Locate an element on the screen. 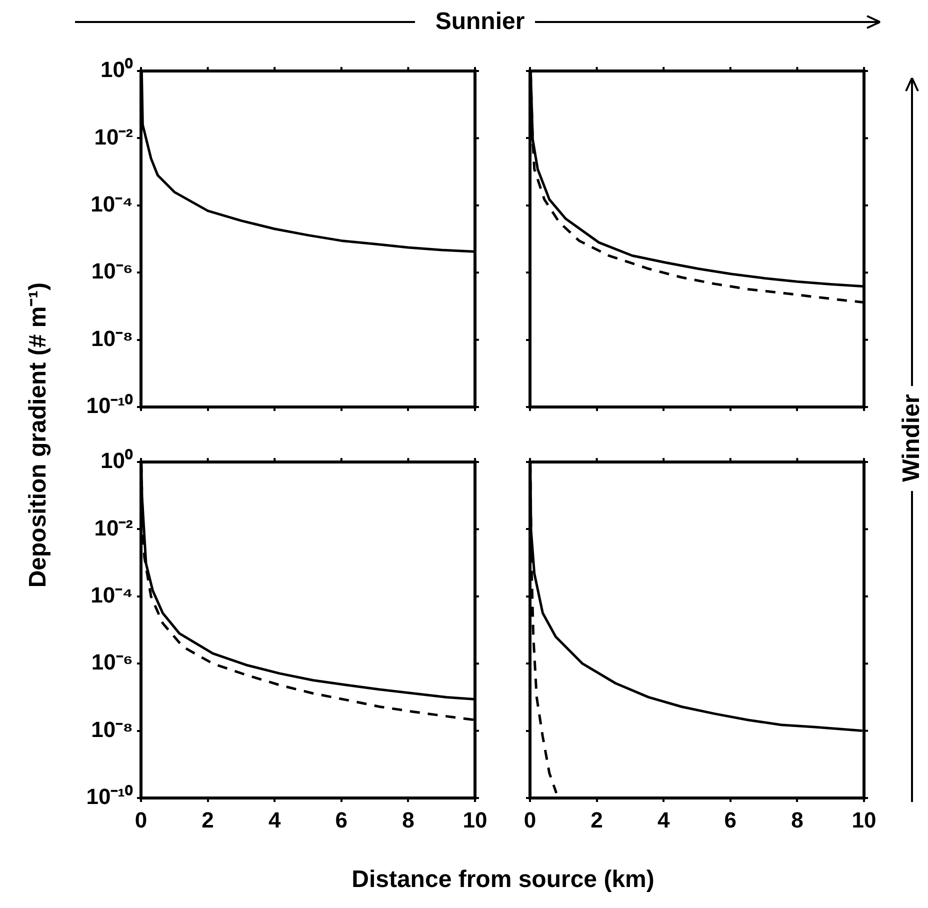 This screenshot has width=928, height=908. text: Windier is located at coordinates (912, 438).